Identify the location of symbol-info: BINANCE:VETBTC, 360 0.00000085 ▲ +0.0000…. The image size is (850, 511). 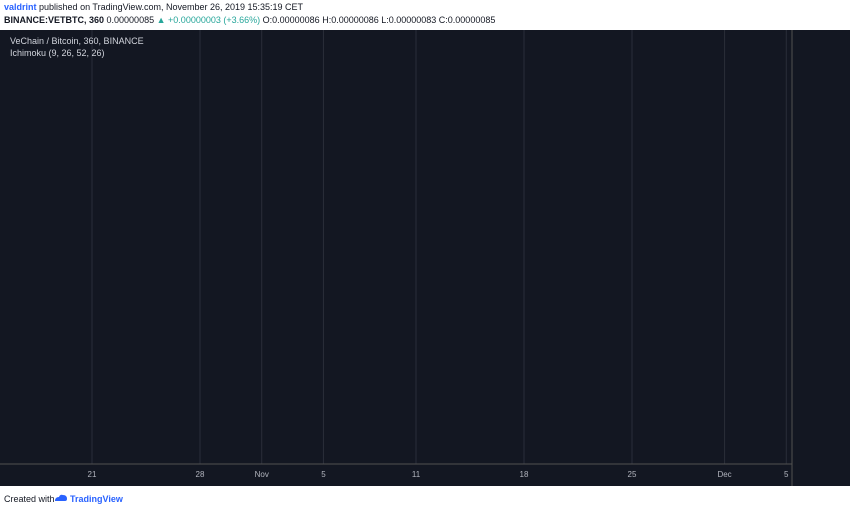
(249, 20).